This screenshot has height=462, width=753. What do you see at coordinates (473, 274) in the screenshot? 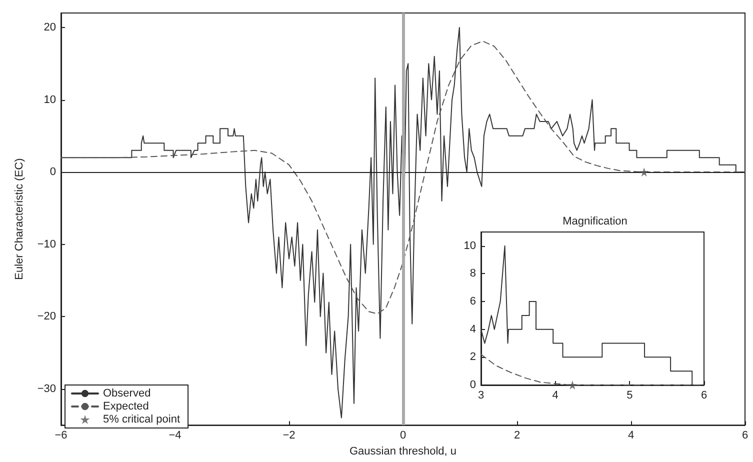
I see `y-tick-label: 8` at bounding box center [473, 274].